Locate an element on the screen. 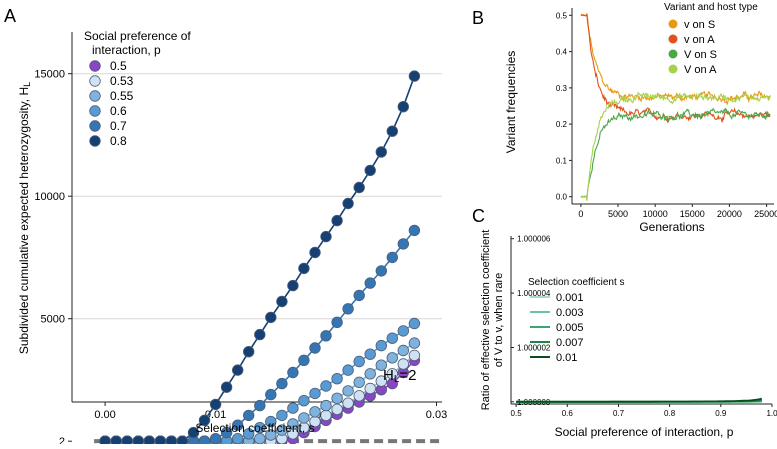 This screenshot has height=449, width=777. a-y-tick-label: 5000 is located at coordinates (53, 320).